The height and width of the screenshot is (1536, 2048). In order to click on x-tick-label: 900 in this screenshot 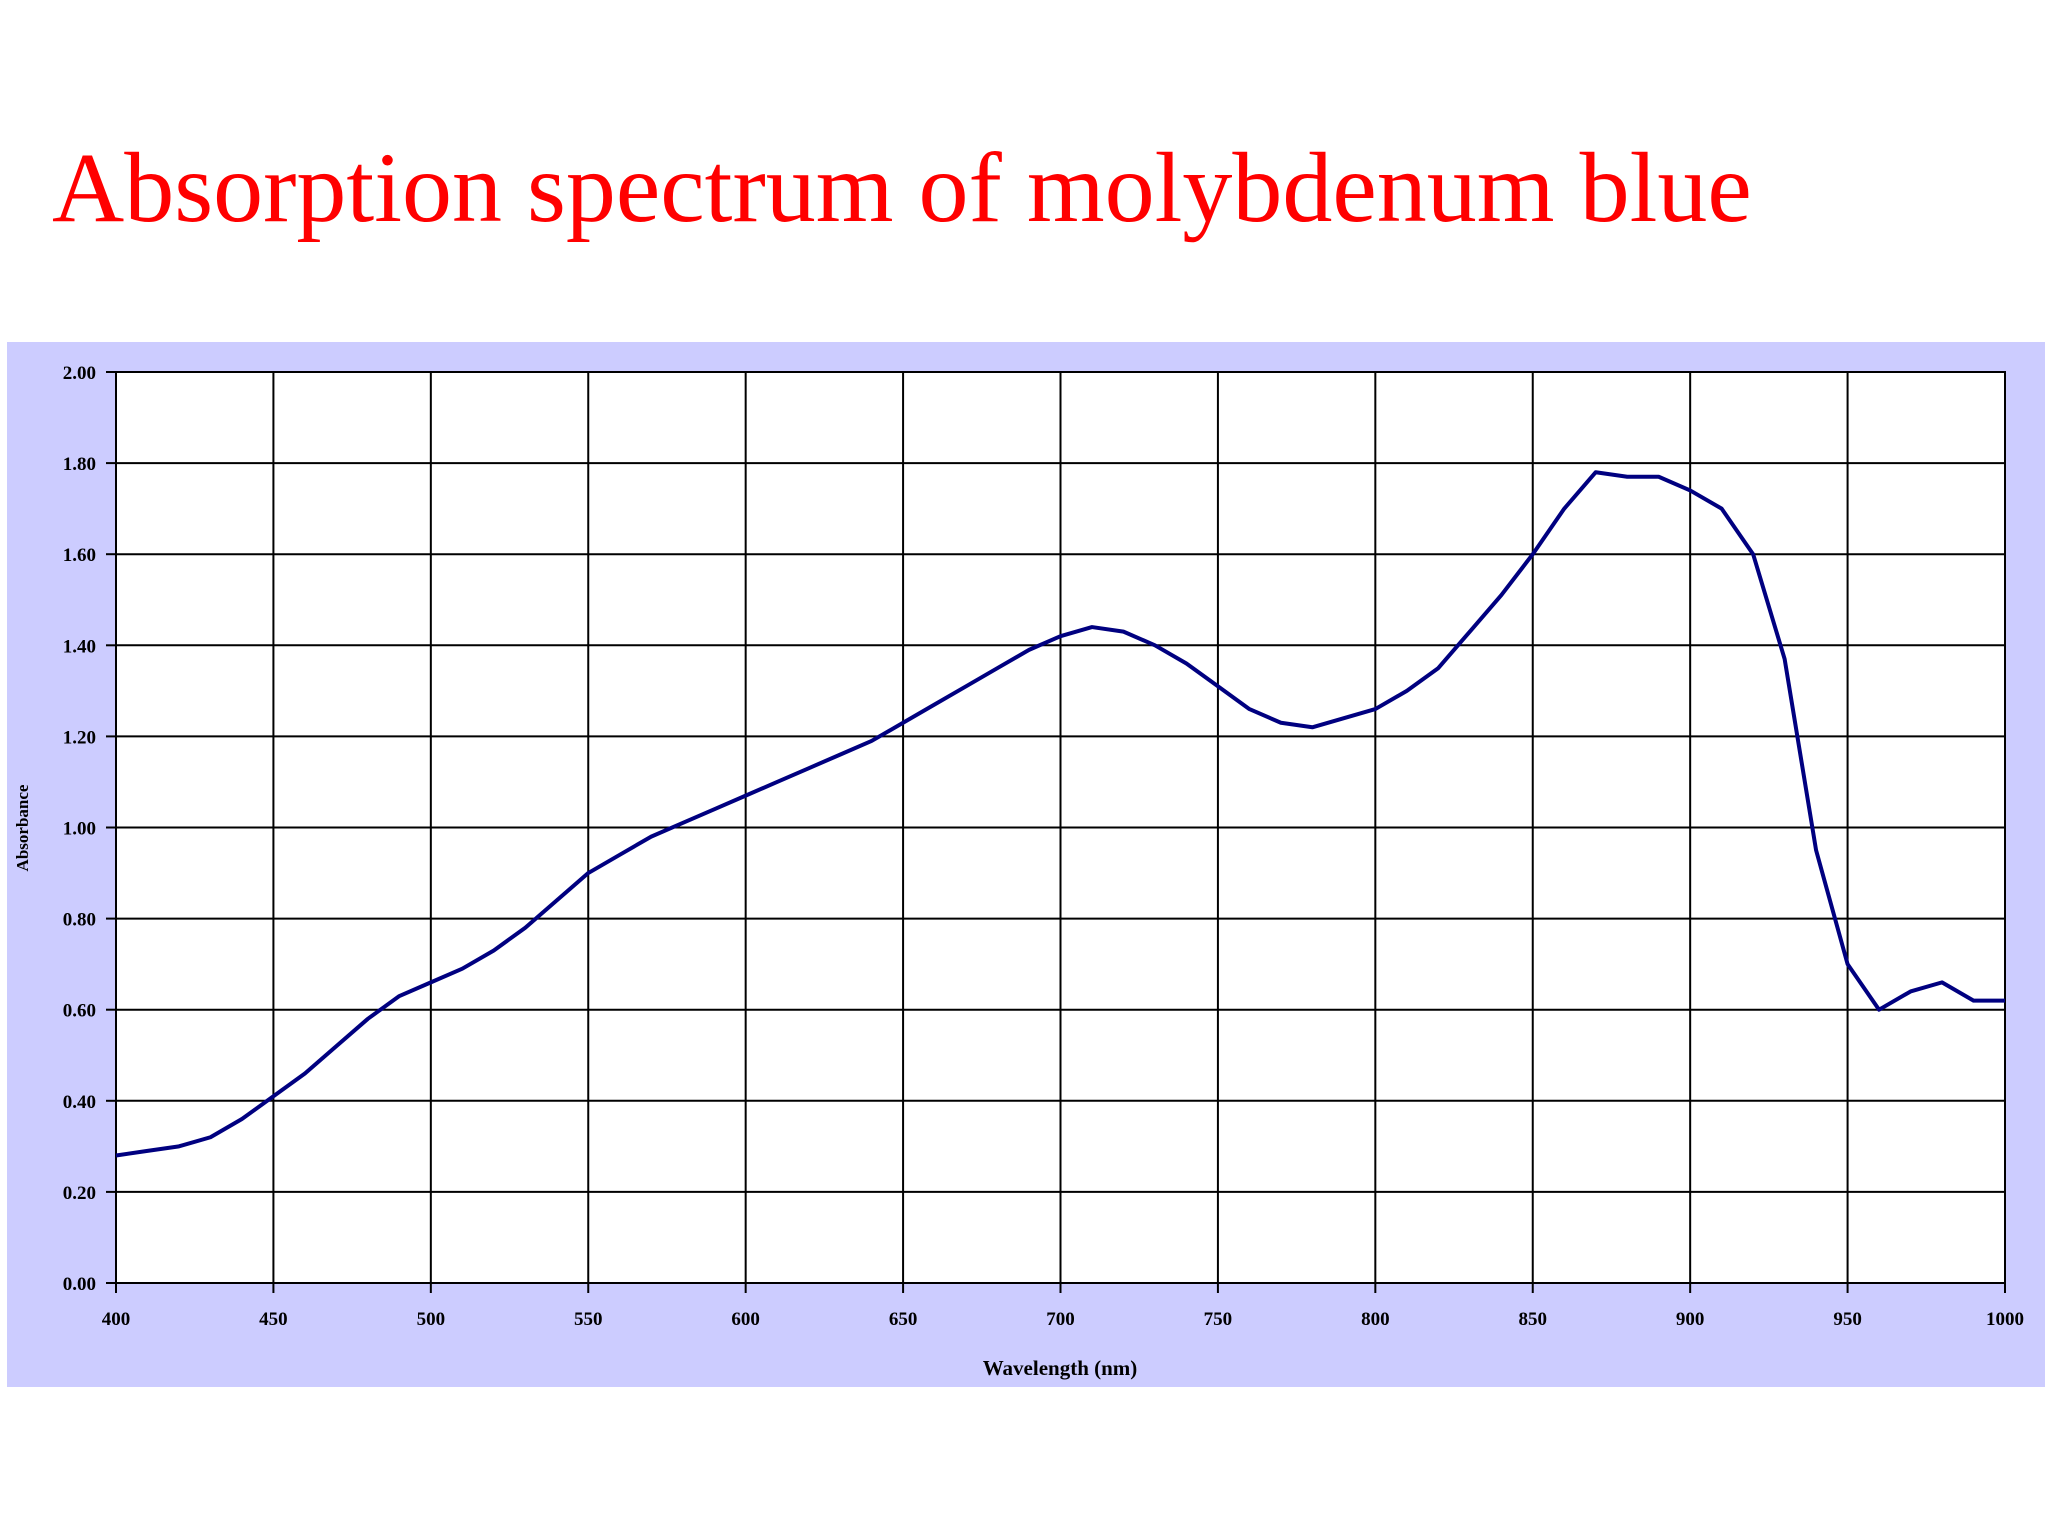, I will do `click(1690, 1319)`.